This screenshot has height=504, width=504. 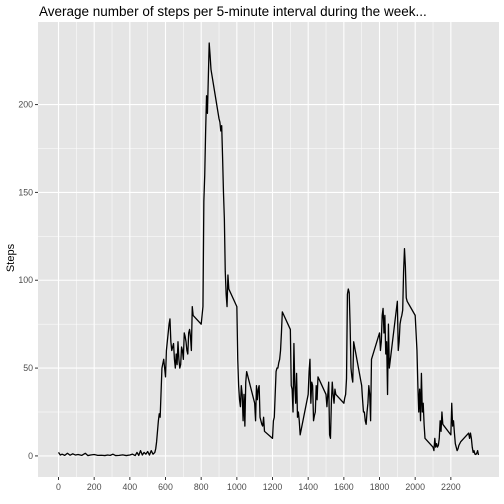 I want to click on x-tick-label: 600, so click(x=165, y=487).